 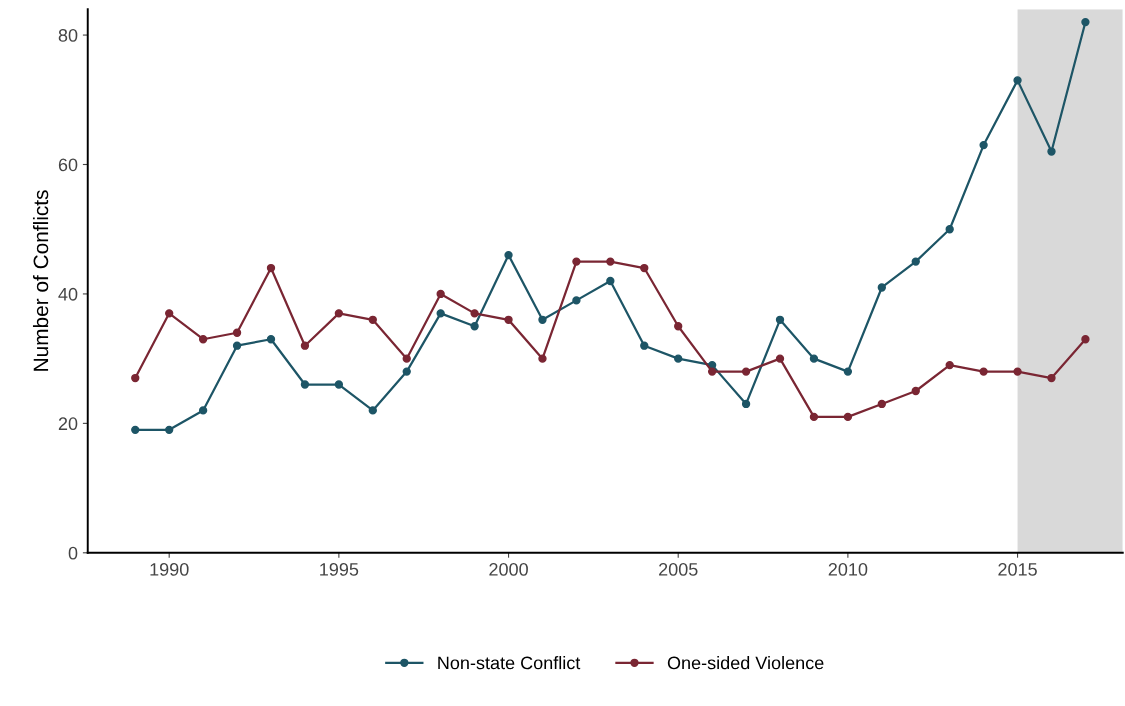 I want to click on x-tick-label: 2000, so click(x=508, y=569).